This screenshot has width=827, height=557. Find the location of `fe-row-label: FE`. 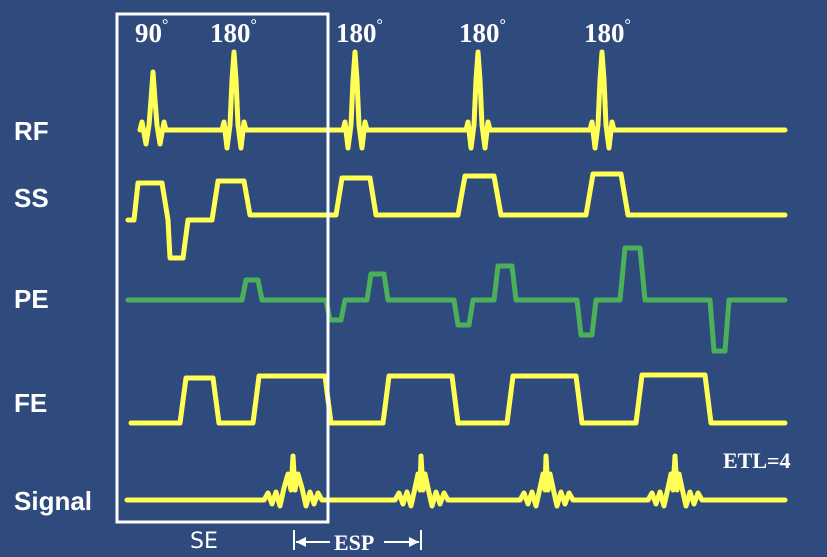

fe-row-label: FE is located at coordinates (30, 403).